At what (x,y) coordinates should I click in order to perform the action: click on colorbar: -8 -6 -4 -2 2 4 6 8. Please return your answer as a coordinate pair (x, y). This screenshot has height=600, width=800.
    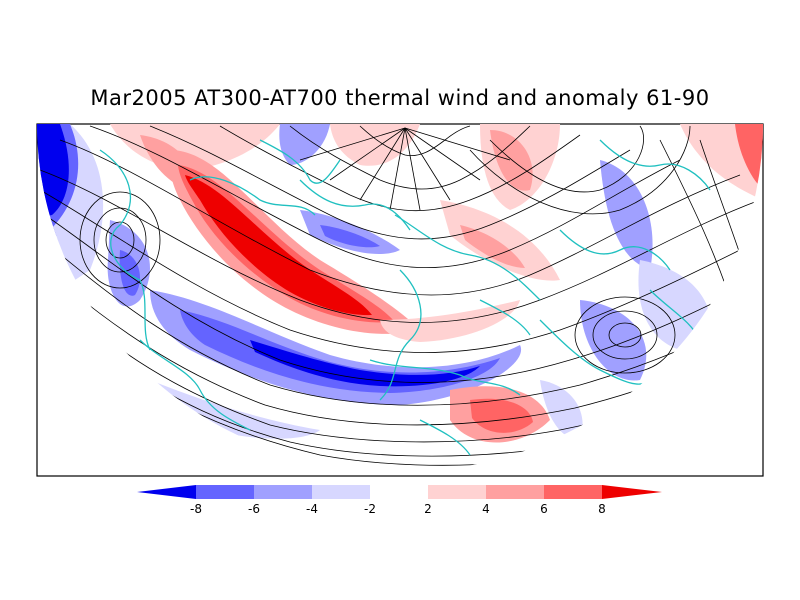
    Looking at the image, I should click on (399, 500).